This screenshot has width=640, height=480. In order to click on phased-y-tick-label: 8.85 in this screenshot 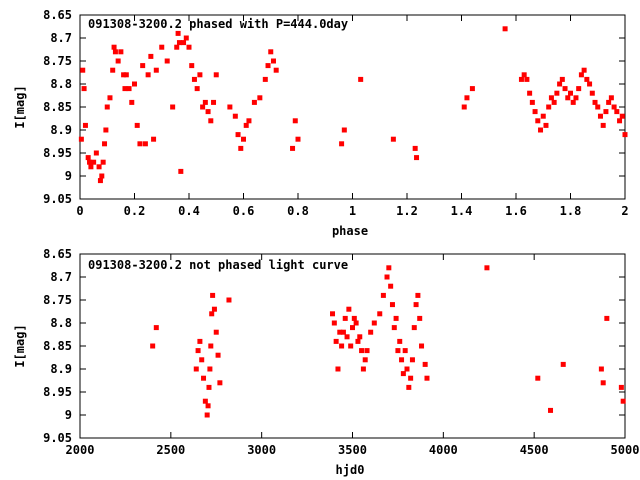, I will do `click(57, 107)`.